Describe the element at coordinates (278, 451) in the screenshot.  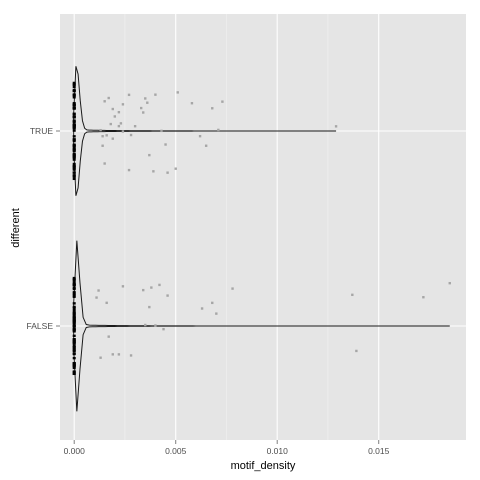
I see `x-tick-label: 0.010` at that location.